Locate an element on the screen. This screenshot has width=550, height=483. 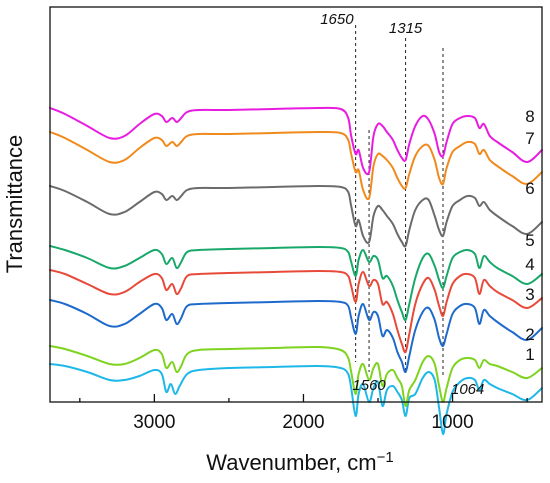
x-axis-tick-labels: 3000 2000 1000 is located at coordinates (303, 422).